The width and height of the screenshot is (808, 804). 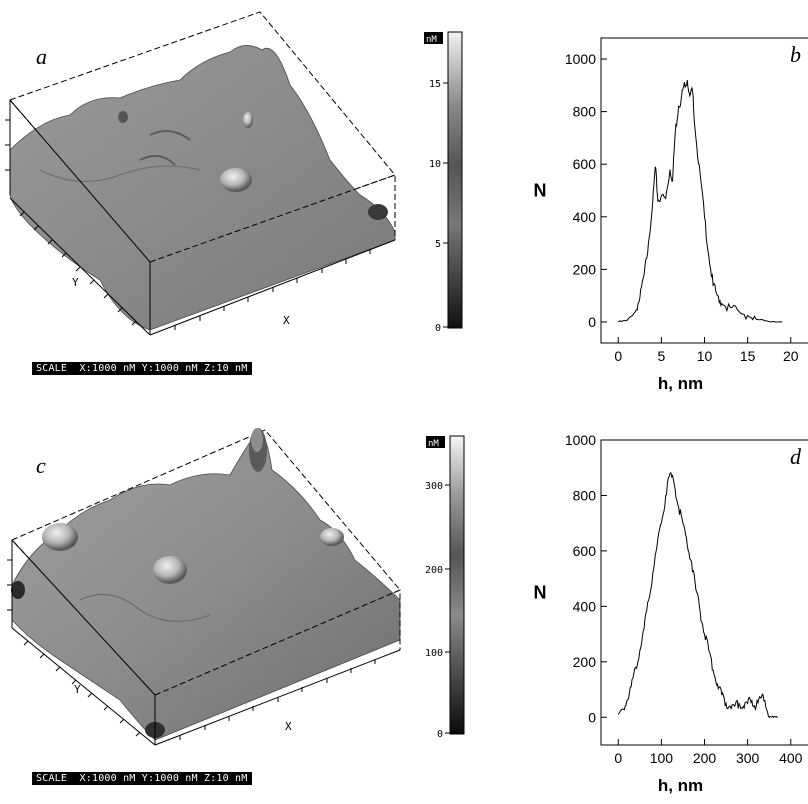 I want to click on panel-label-d: d, so click(x=796, y=456).